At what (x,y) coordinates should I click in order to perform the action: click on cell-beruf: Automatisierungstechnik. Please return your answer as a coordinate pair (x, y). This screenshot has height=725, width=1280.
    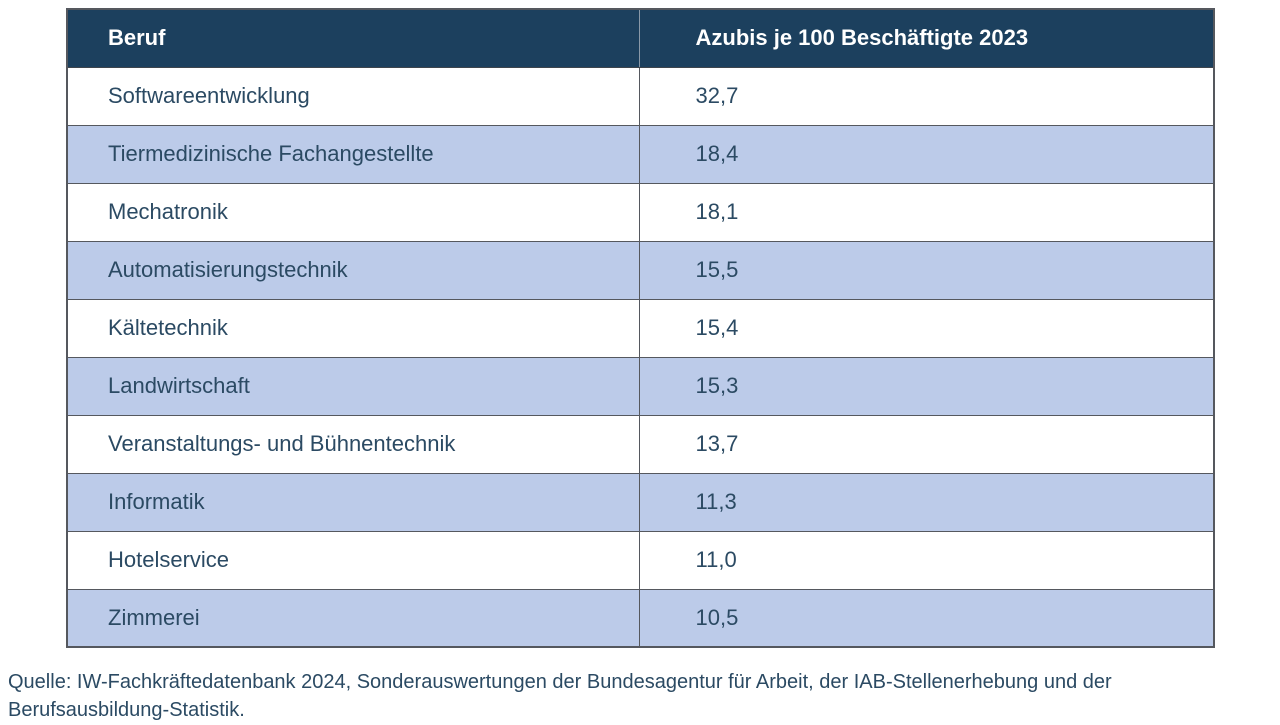
    Looking at the image, I should click on (353, 270).